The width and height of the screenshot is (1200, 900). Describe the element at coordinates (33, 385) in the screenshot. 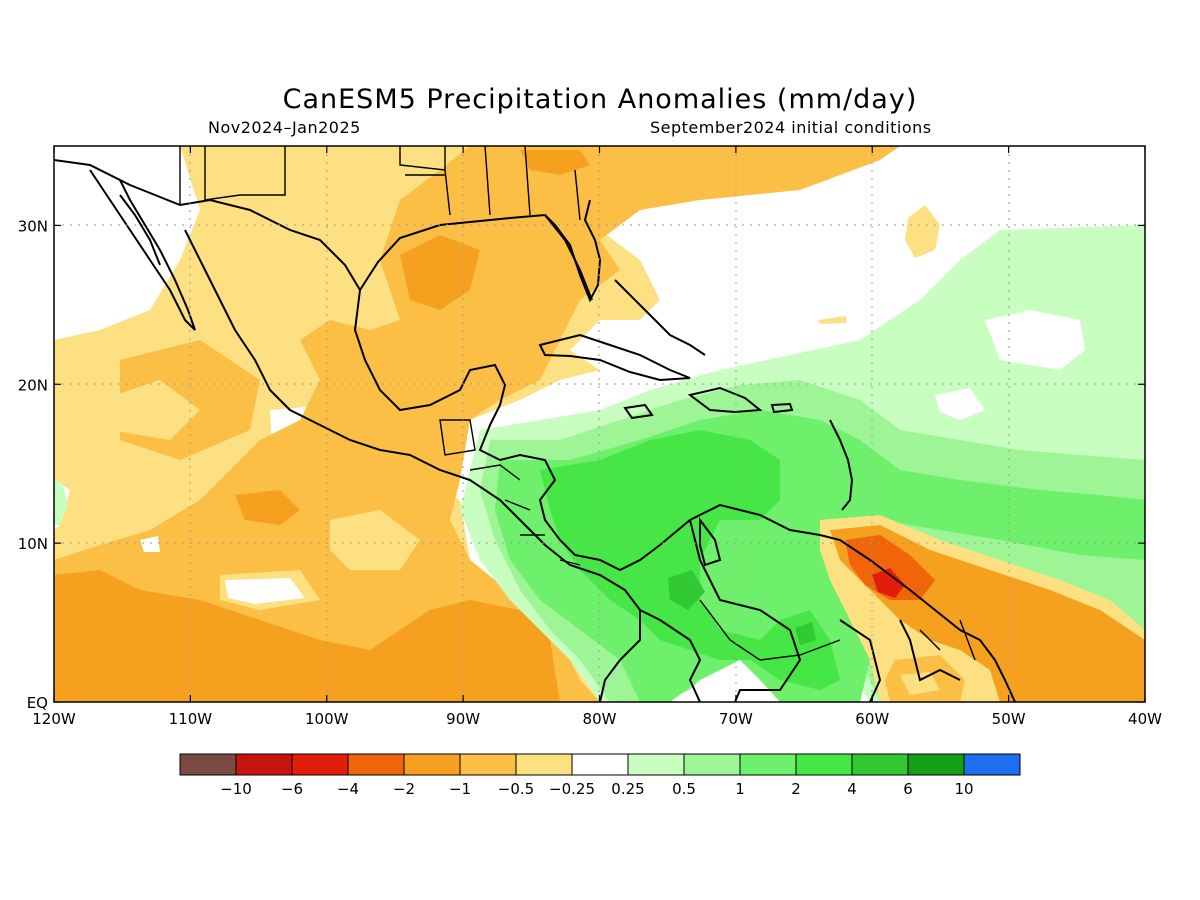

I see `lat-tick-label: 20N` at that location.